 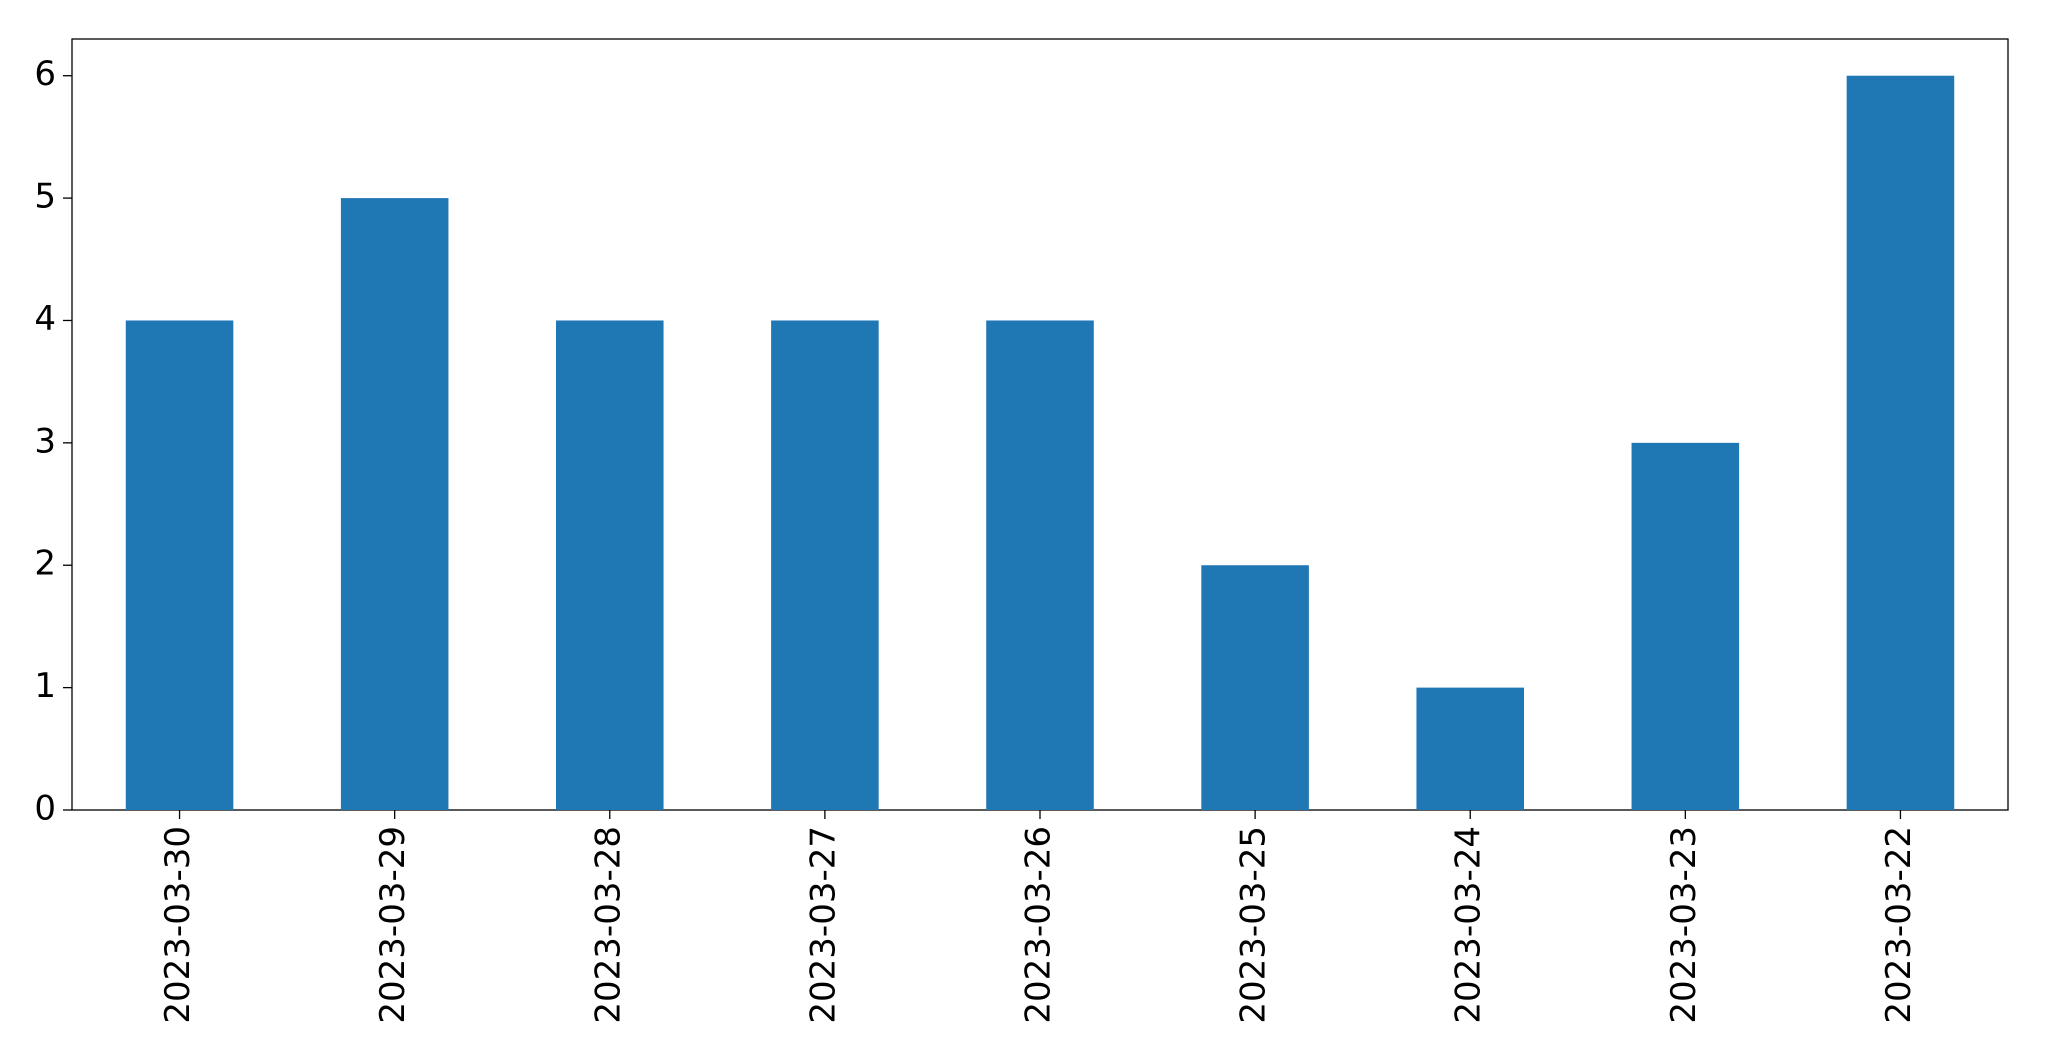 I want to click on x-tick-label: 2023-03-26, so click(x=1039, y=925).